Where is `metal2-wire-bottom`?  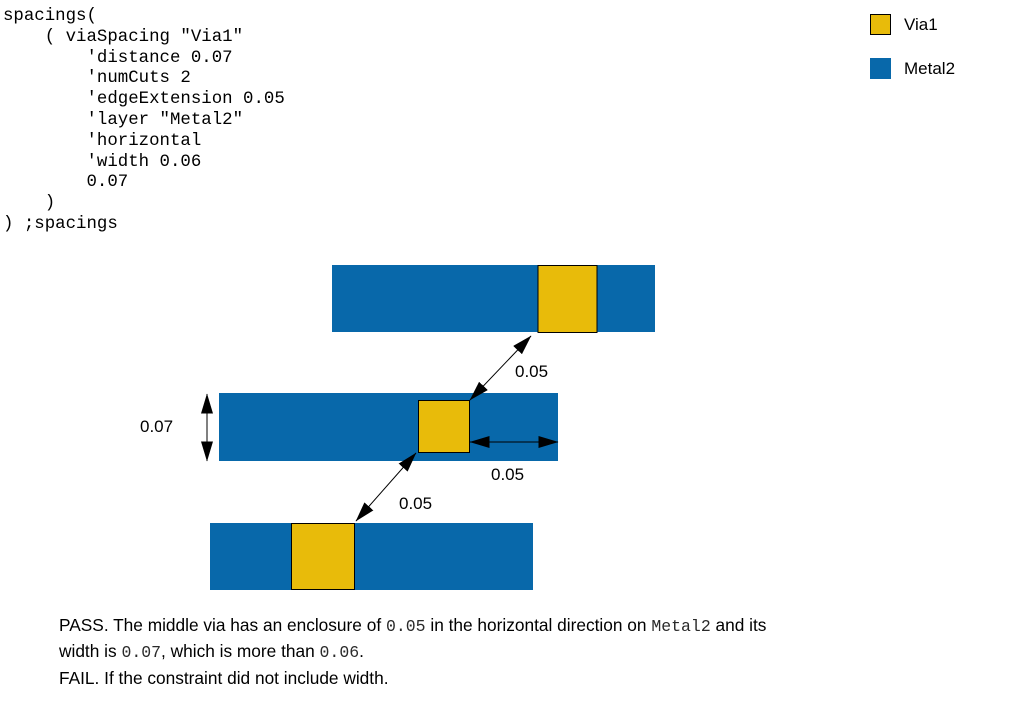
metal2-wire-bottom is located at coordinates (371, 556).